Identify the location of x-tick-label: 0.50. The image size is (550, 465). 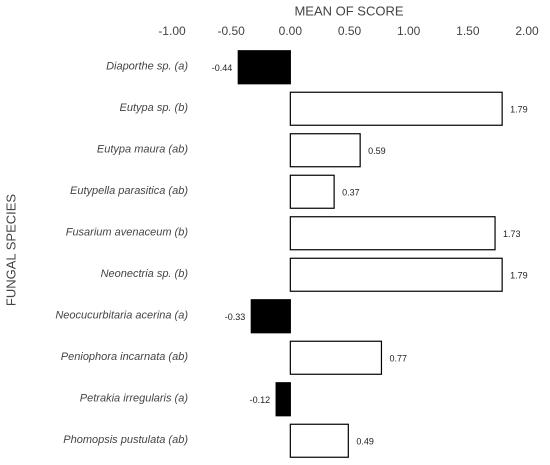
(350, 31).